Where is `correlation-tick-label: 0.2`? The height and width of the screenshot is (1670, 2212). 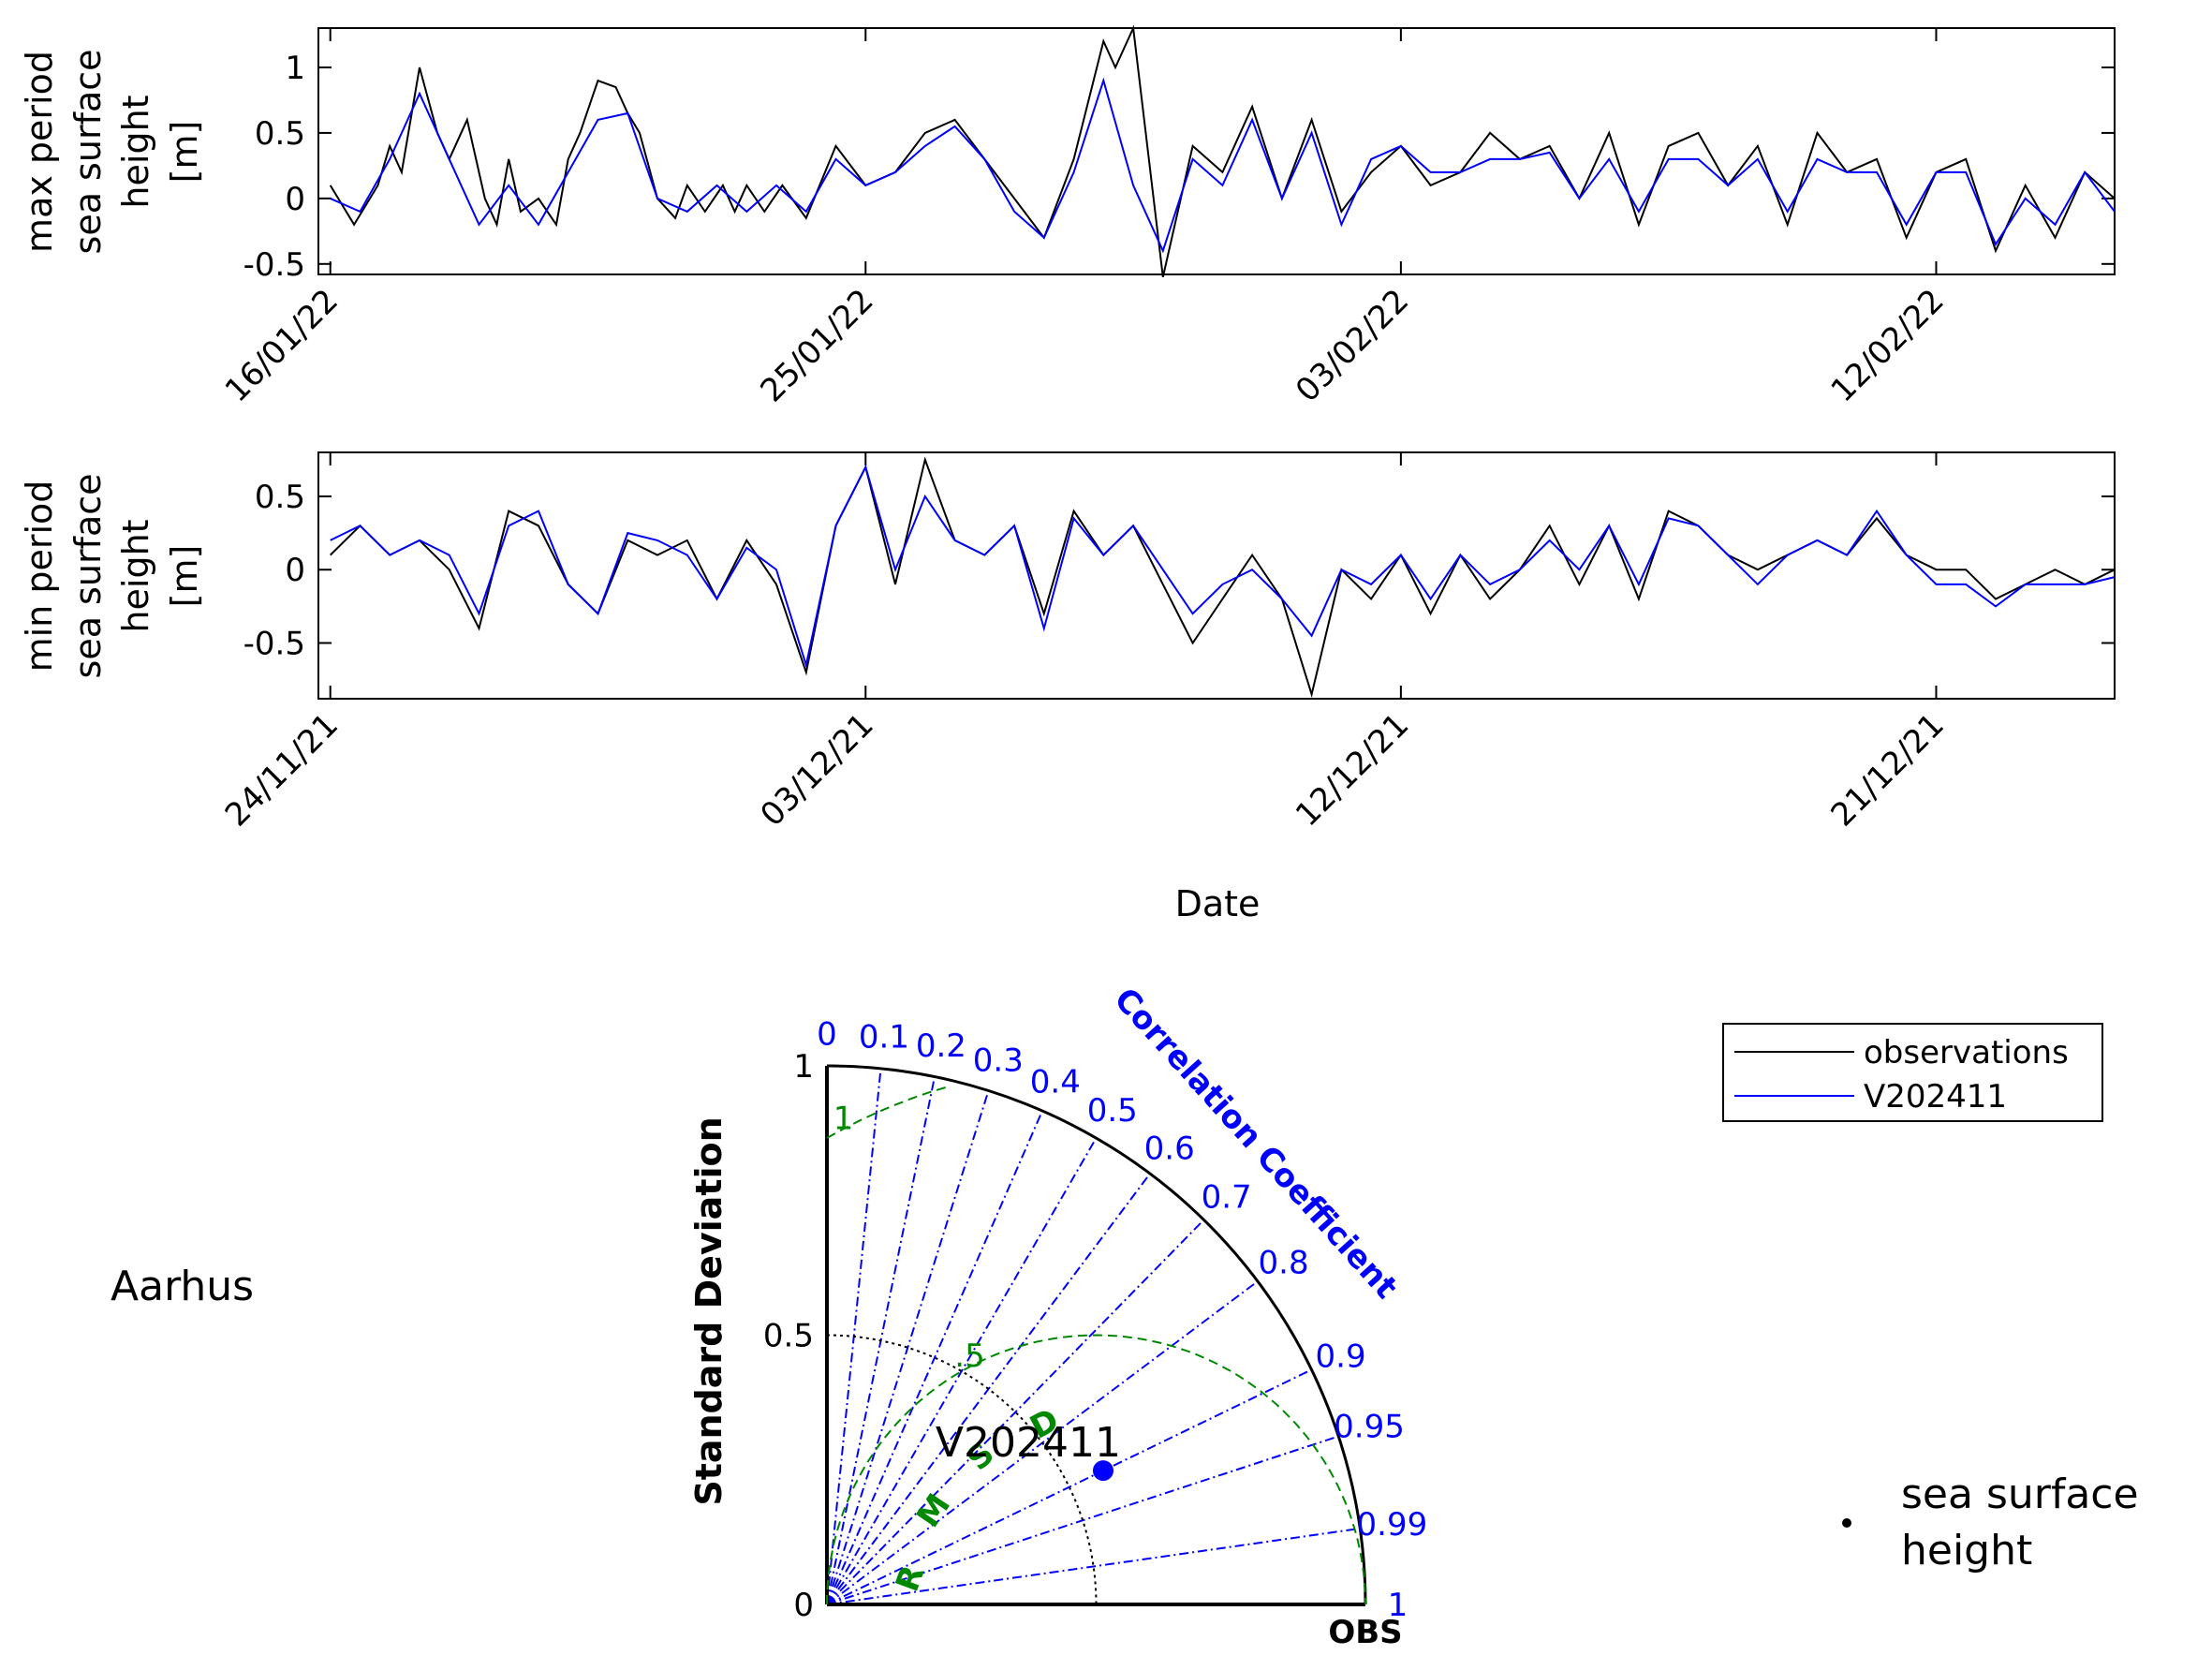
correlation-tick-label: 0.2 is located at coordinates (941, 1046).